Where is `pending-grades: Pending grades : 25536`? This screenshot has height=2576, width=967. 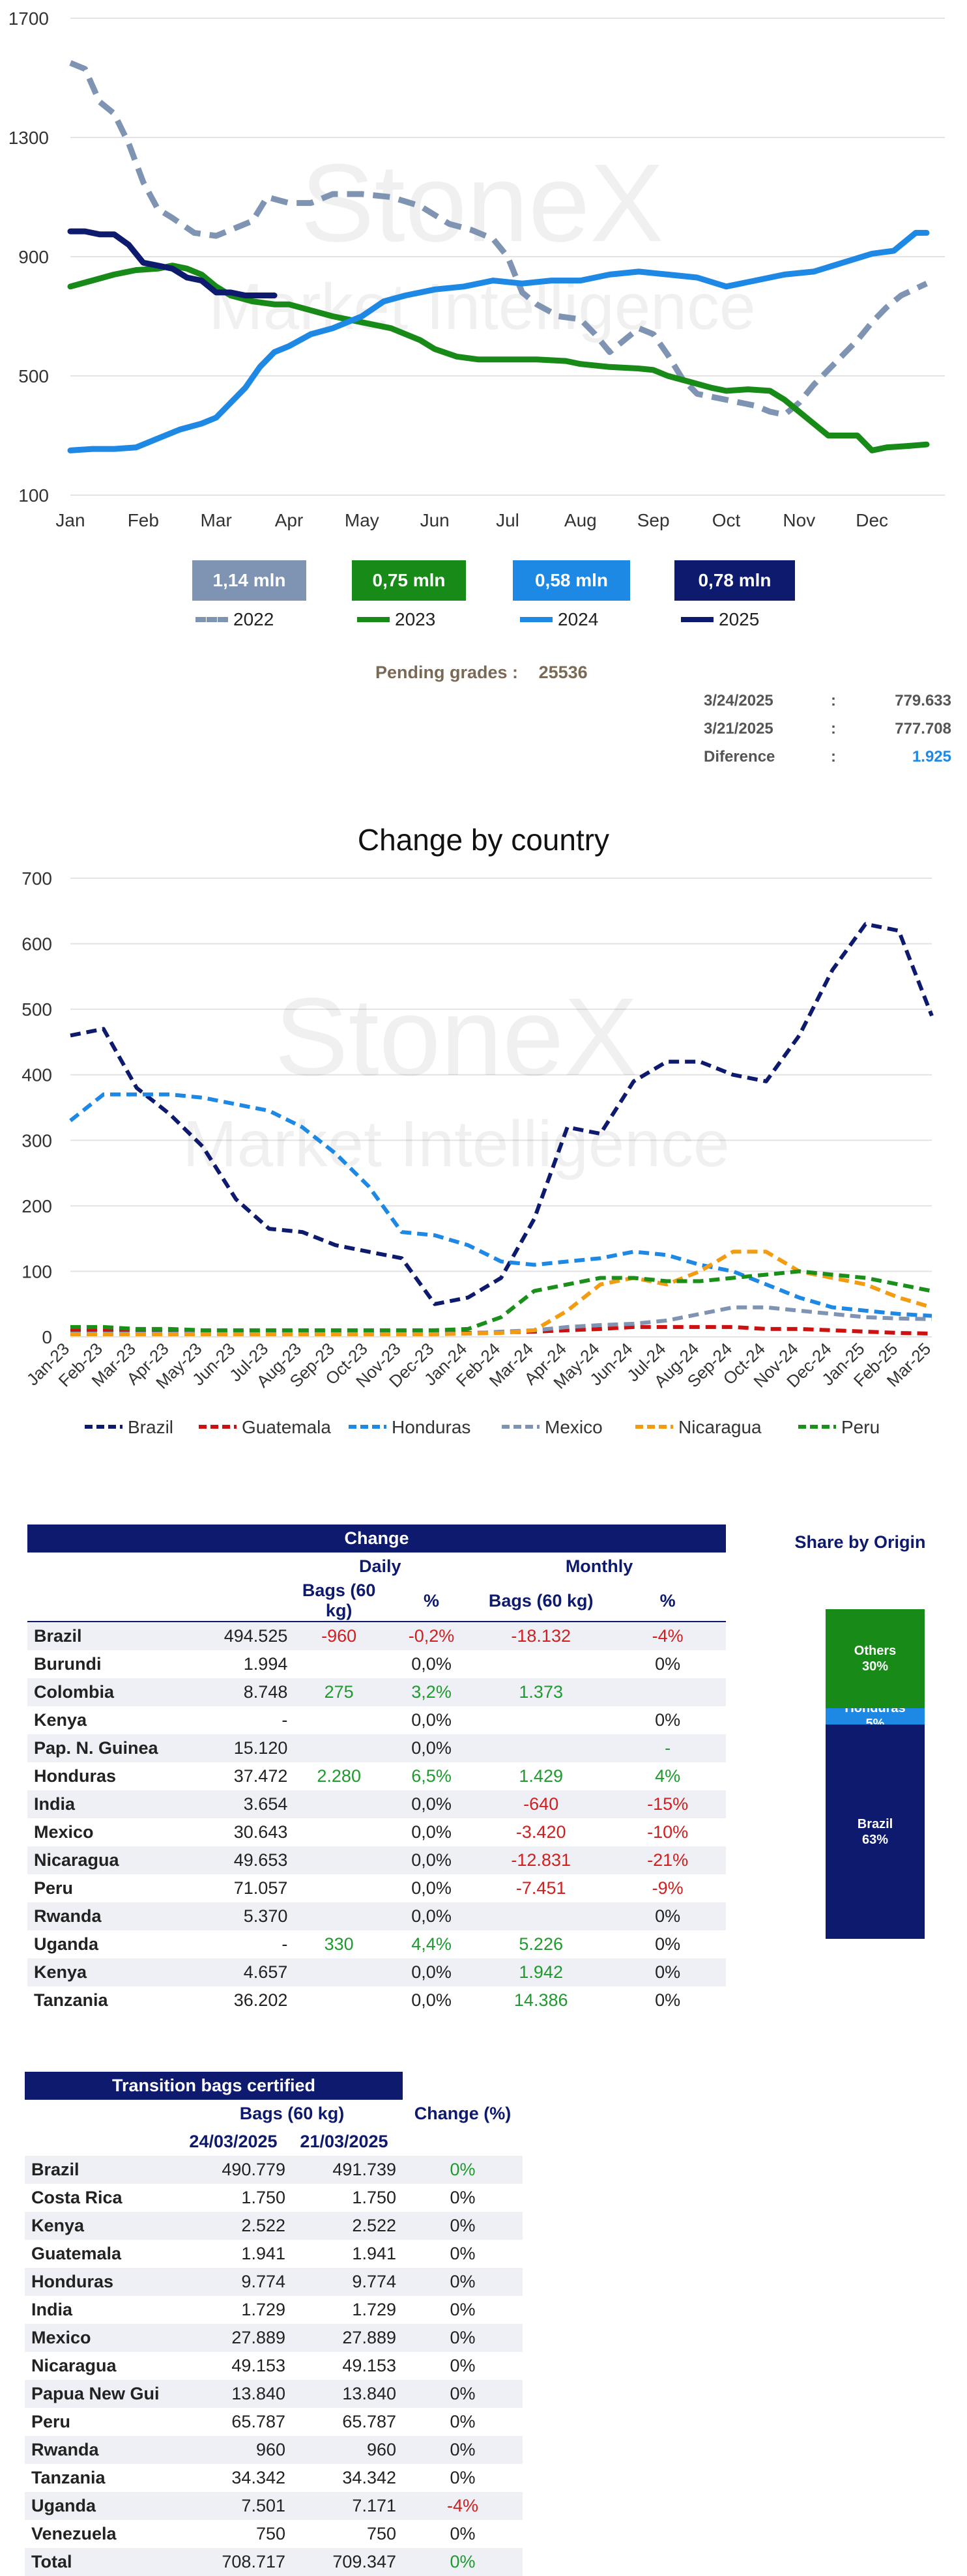 pending-grades: Pending grades : 25536 is located at coordinates (481, 673).